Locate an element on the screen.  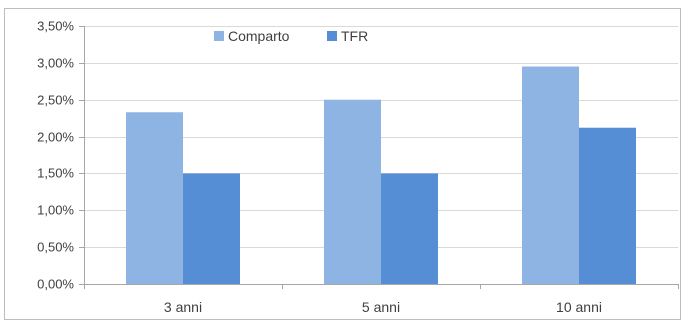
y-tick-label: 0,00% is located at coordinates (55, 284).